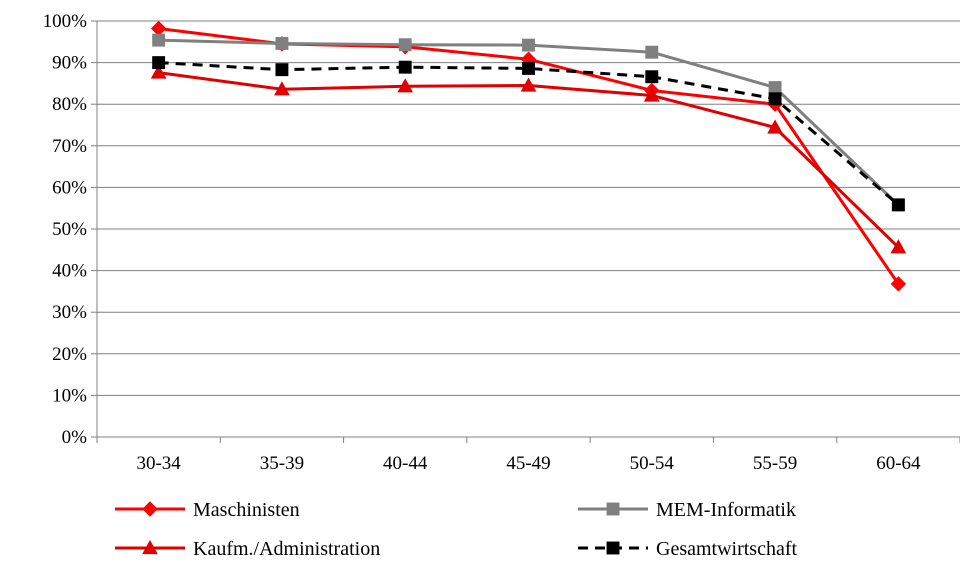  Describe the element at coordinates (69, 312) in the screenshot. I see `y-tick-label: 30%` at that location.